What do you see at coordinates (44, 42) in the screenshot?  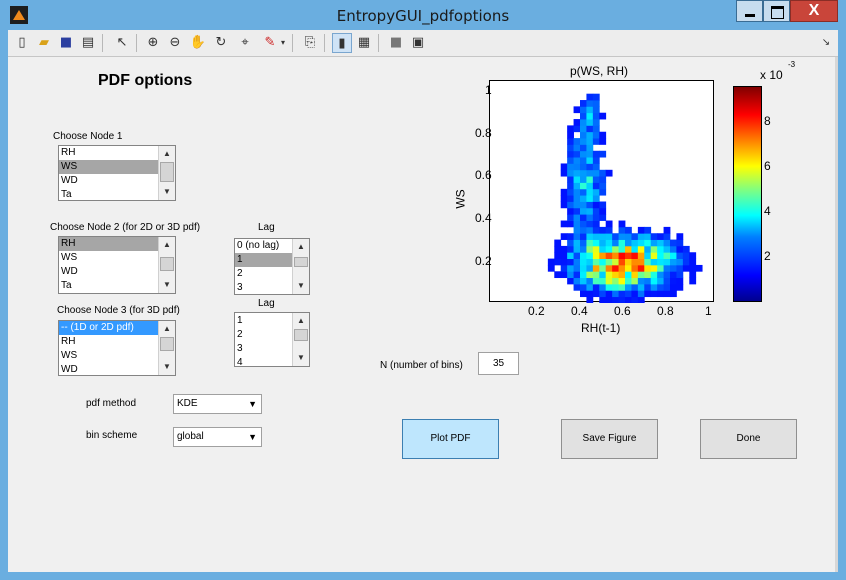 I see `open-file-icon: ▰` at bounding box center [44, 42].